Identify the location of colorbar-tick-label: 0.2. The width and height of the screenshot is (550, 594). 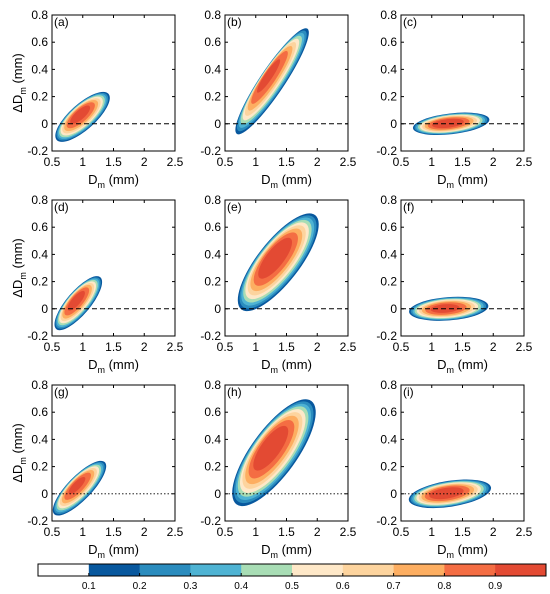
(140, 586).